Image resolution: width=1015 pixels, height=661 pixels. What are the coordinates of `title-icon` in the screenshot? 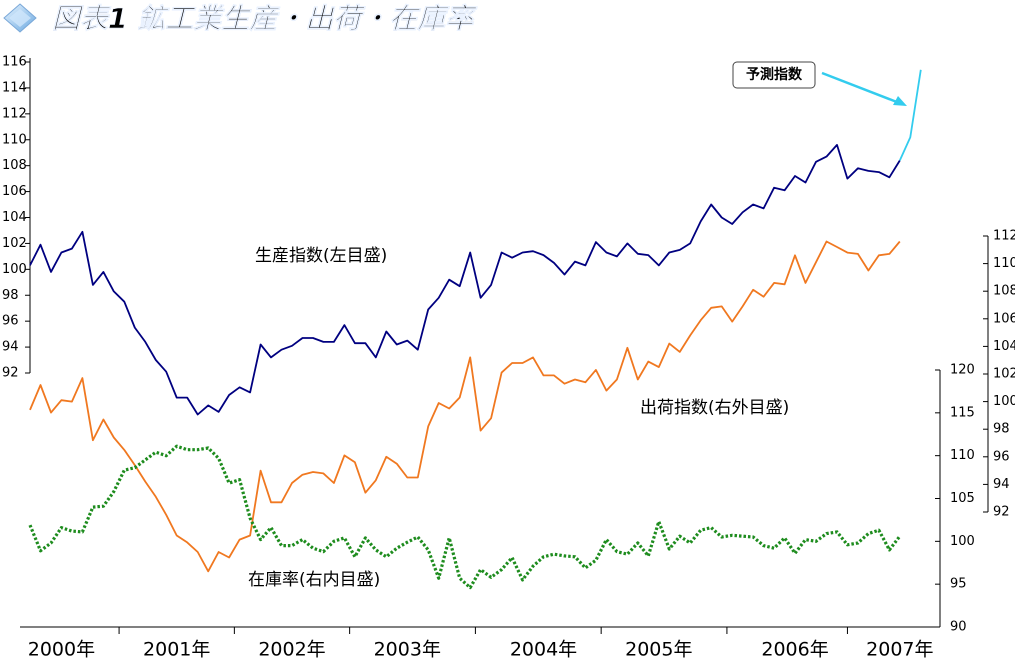 It's located at (20, 18).